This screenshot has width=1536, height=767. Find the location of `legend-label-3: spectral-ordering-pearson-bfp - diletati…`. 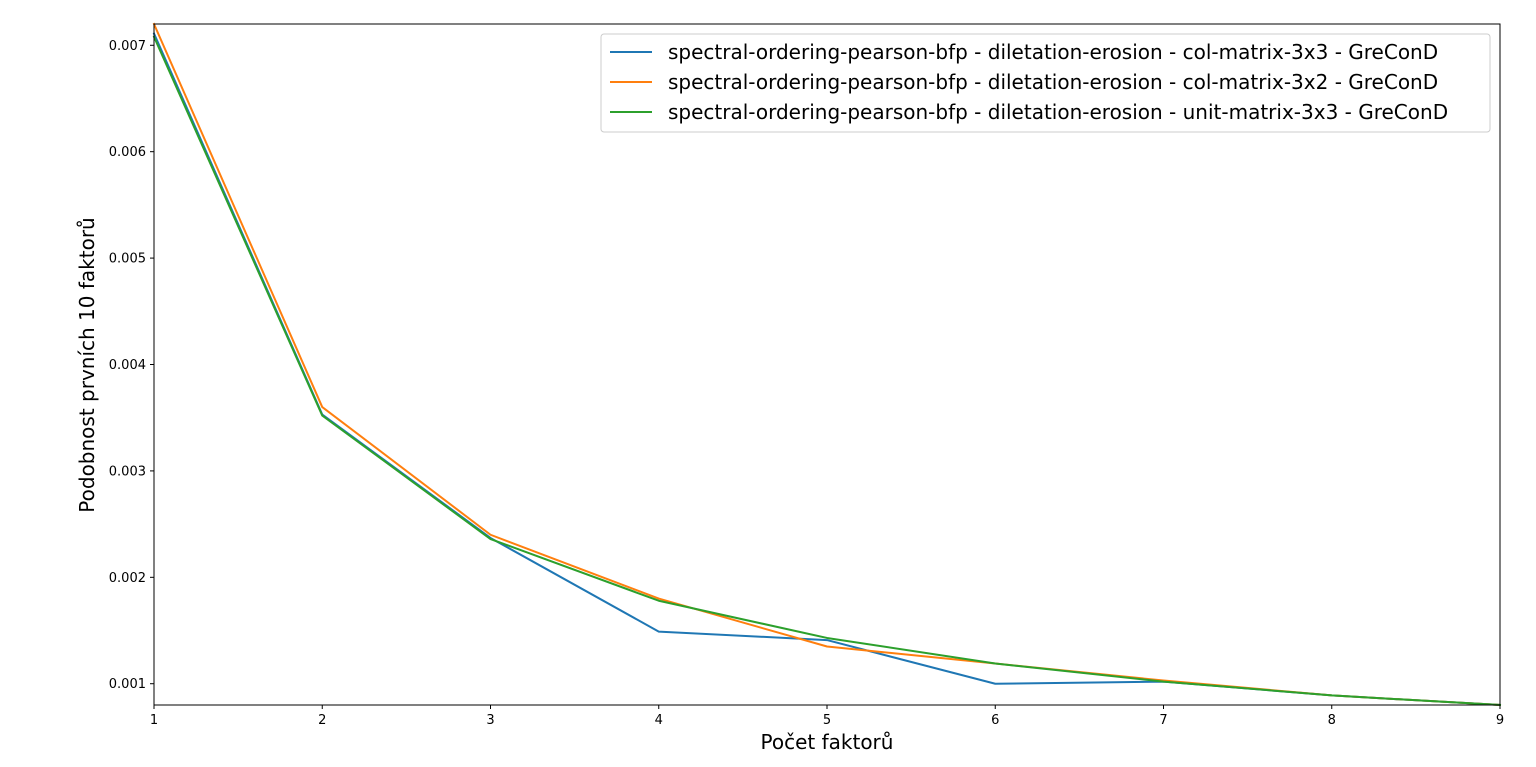

legend-label-3: spectral-ordering-pearson-bfp - diletati… is located at coordinates (1058, 112).